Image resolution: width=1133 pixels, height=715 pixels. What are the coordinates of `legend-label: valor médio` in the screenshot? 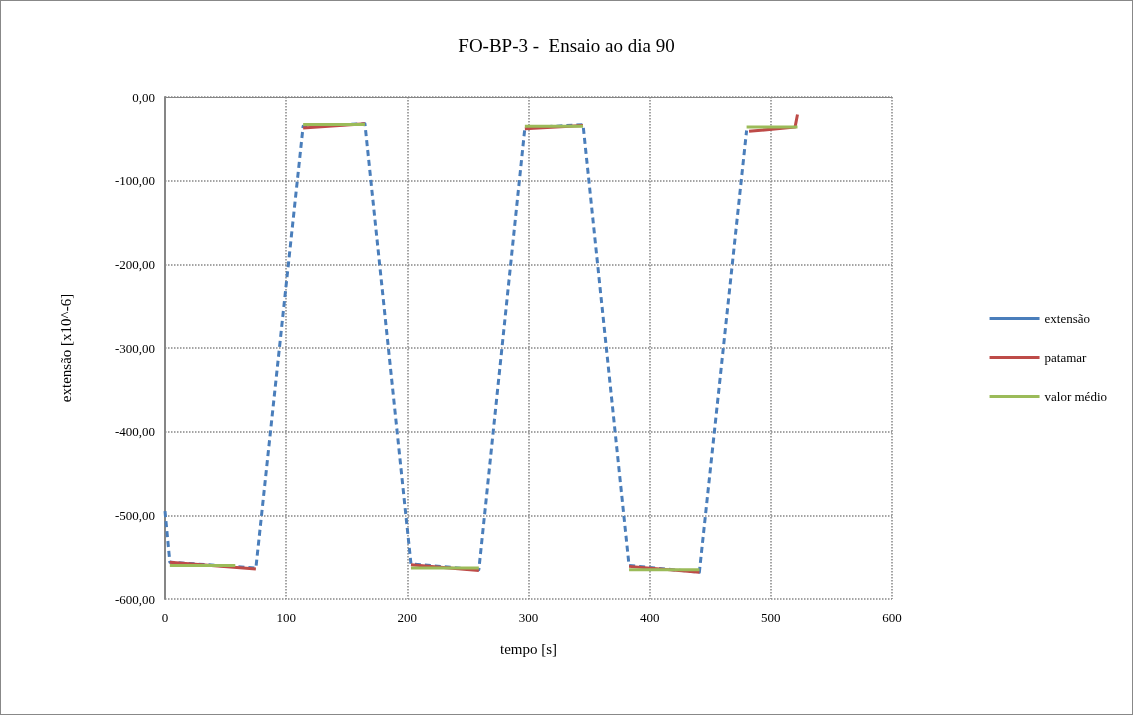 It's located at (1076, 396).